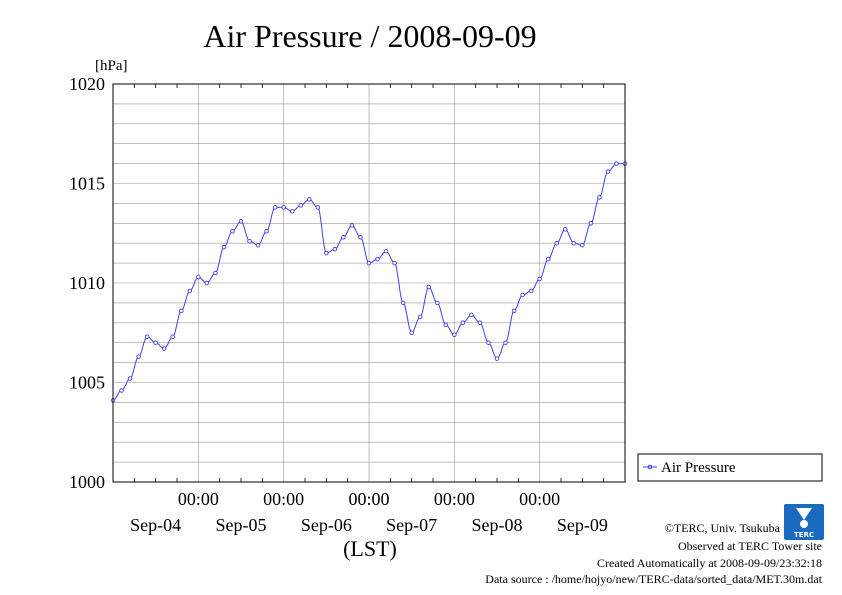 The width and height of the screenshot is (842, 595). Describe the element at coordinates (723, 528) in the screenshot. I see `copyright-text: ©TERC, Univ. Tsukuba` at that location.